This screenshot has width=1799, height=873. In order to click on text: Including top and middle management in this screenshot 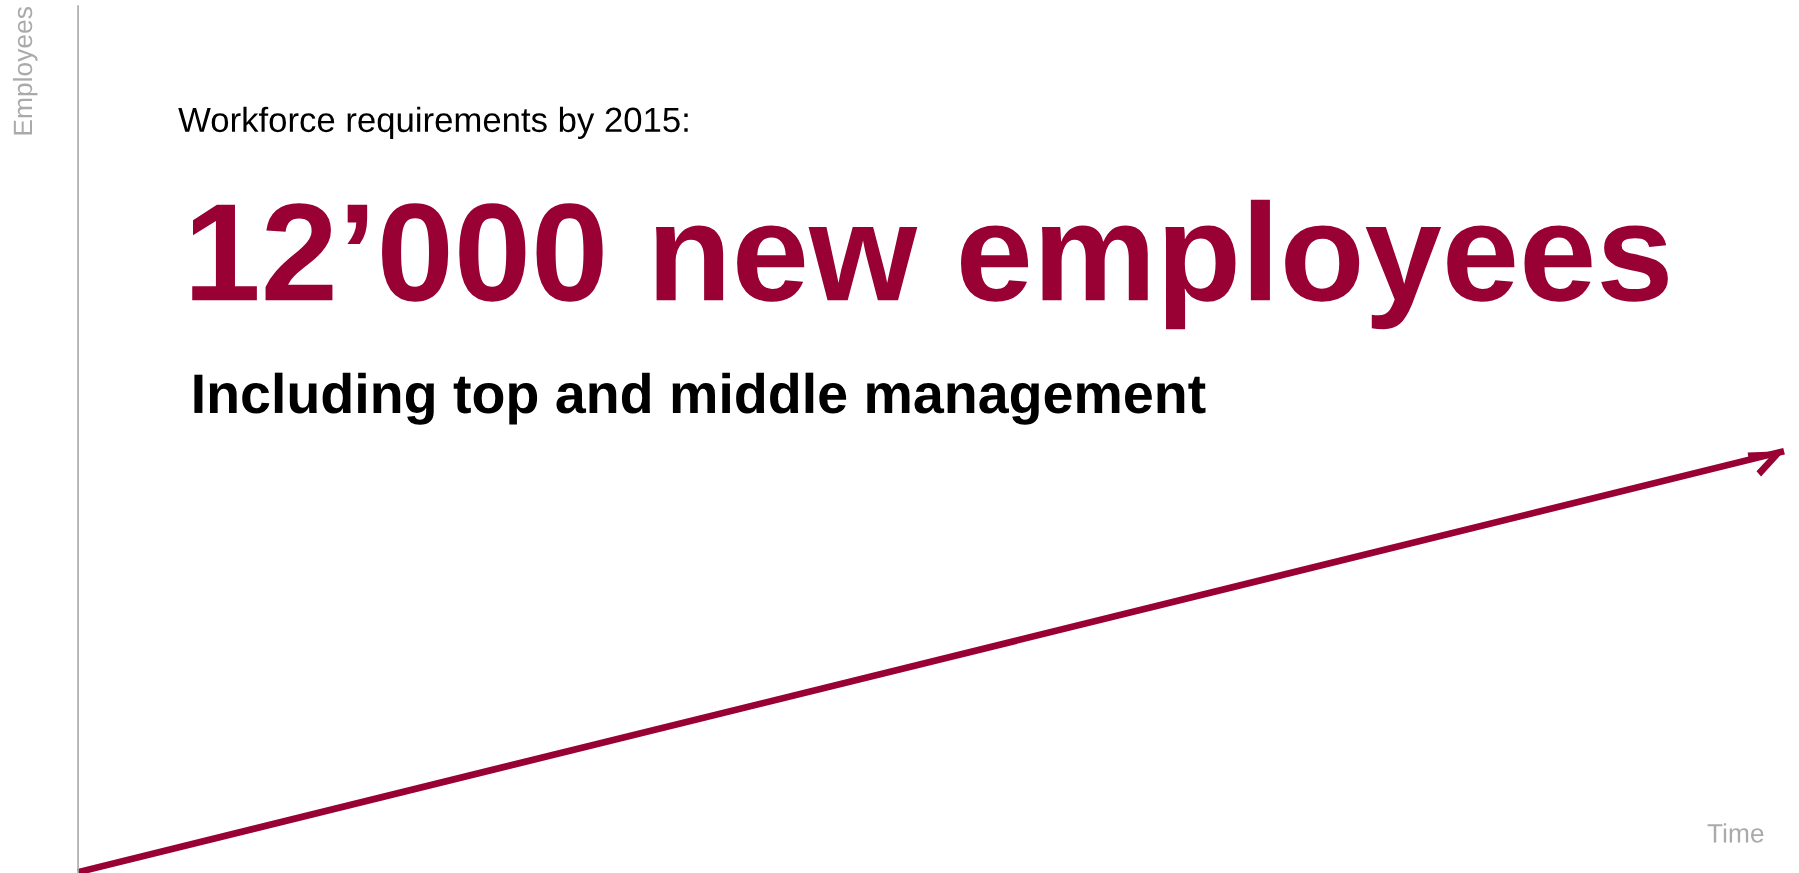, I will do `click(700, 398)`.